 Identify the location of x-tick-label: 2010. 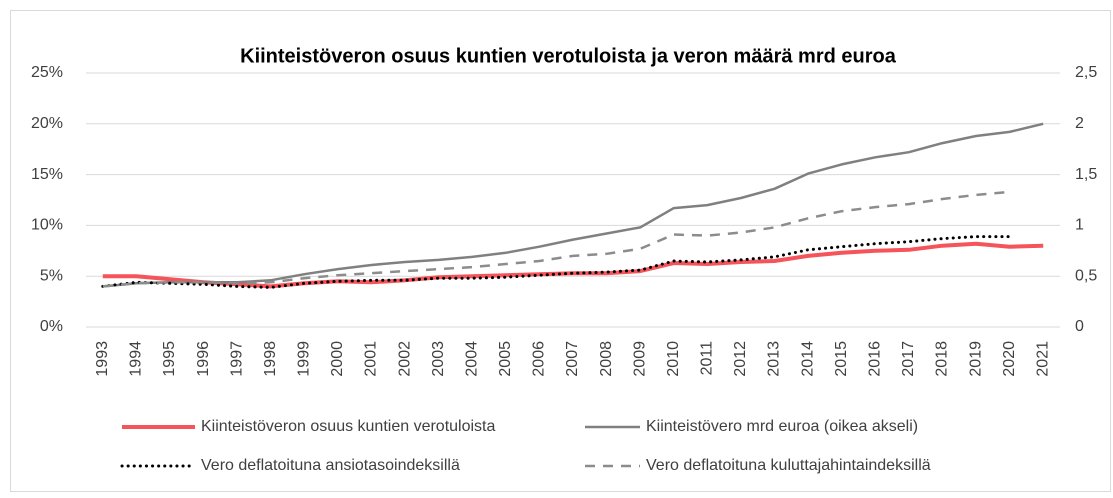
(673, 359).